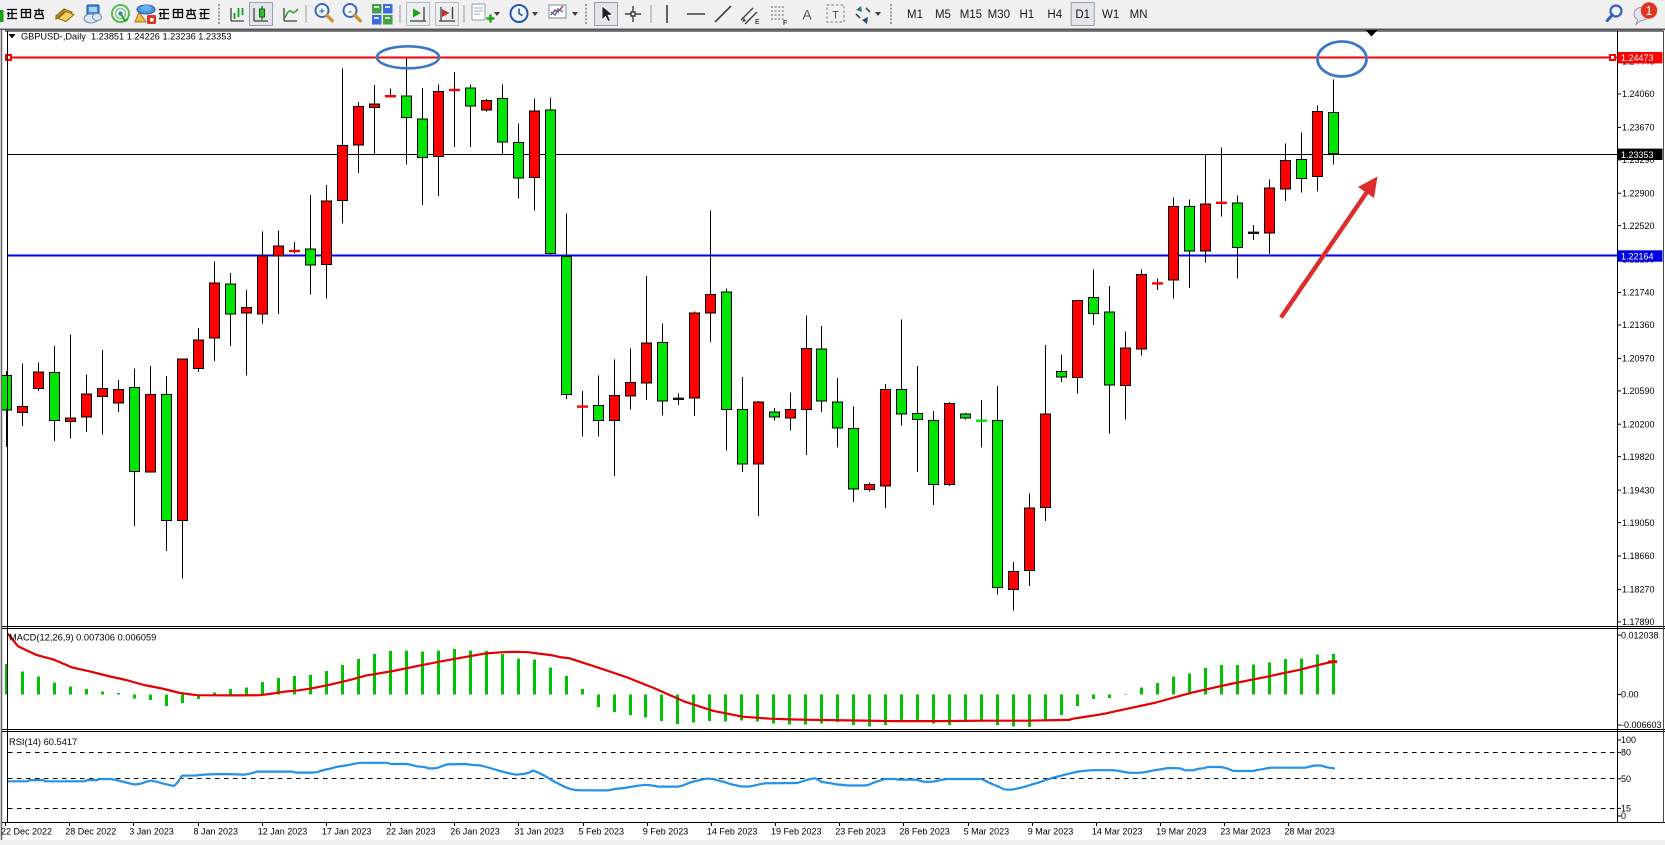 The height and width of the screenshot is (845, 1665). What do you see at coordinates (1139, 15) in the screenshot?
I see `svg-text: MN` at bounding box center [1139, 15].